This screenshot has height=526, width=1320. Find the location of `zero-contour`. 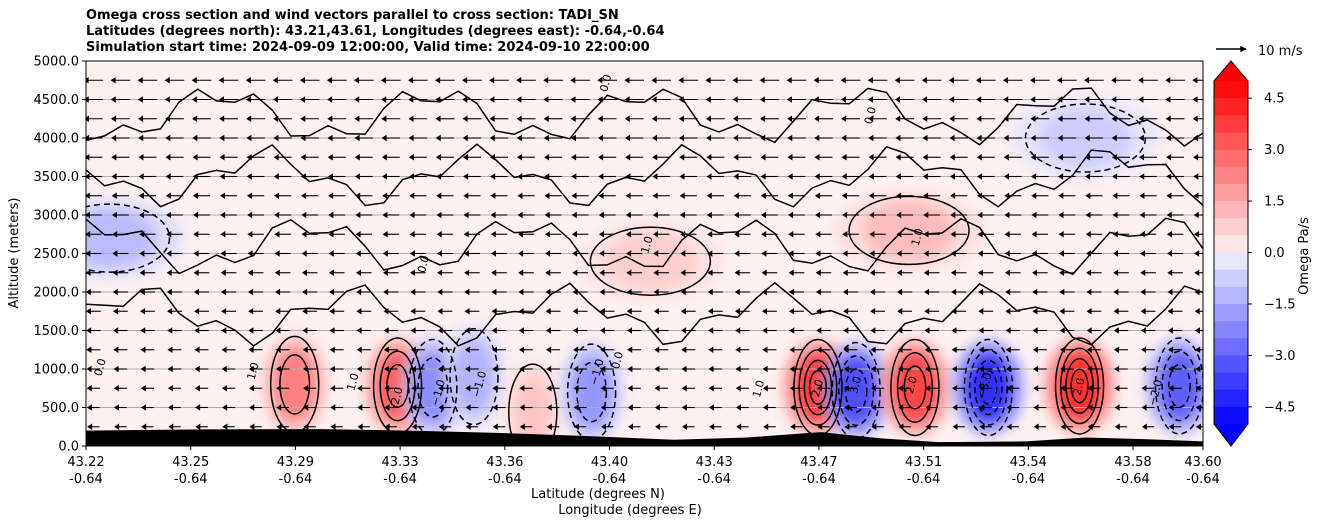

zero-contour is located at coordinates (644, 117).